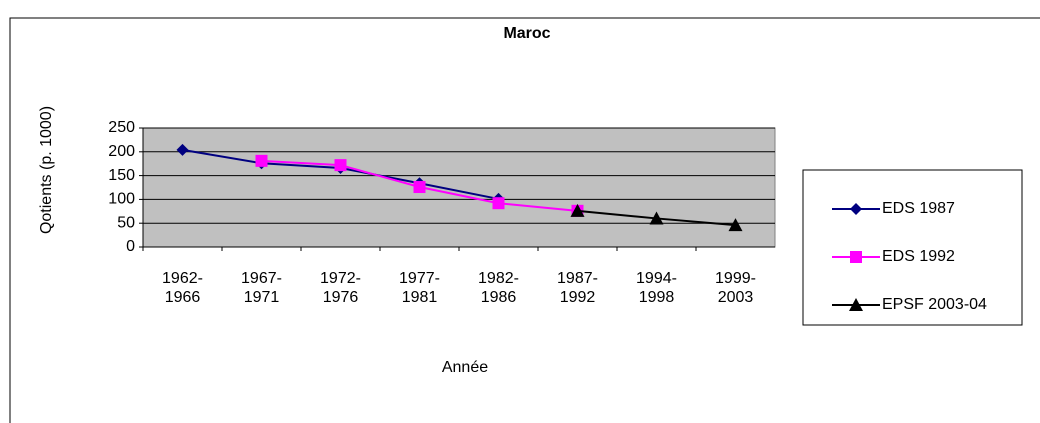 Image resolution: width=1040 pixels, height=423 pixels. I want to click on y-tick-label: 0, so click(130, 246).